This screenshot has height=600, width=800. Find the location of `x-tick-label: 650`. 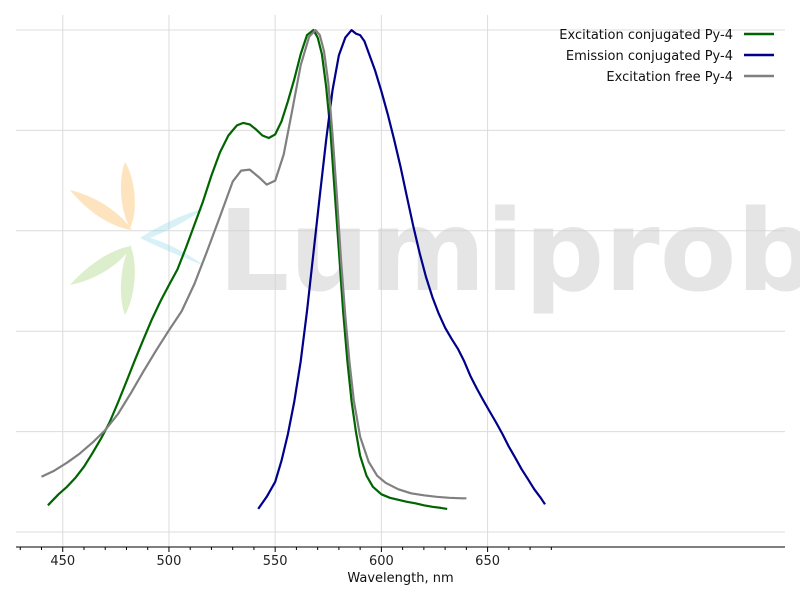

x-tick-label: 650 is located at coordinates (487, 561).